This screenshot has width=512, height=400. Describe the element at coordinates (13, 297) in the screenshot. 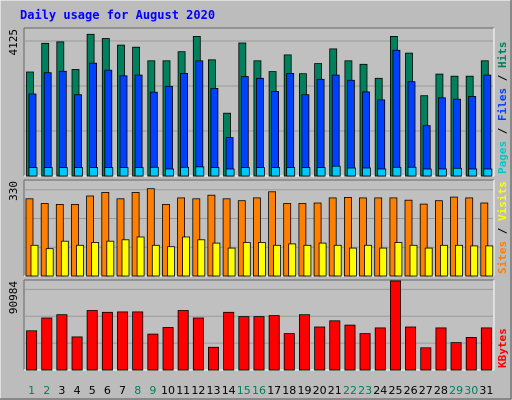

I see `y-max-label-kbytes: 90984` at that location.